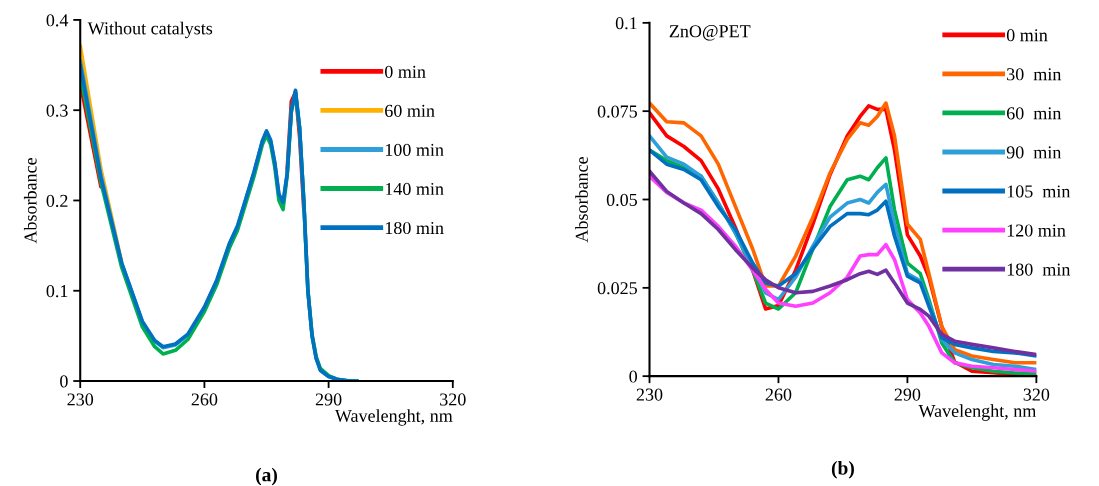  Describe the element at coordinates (842, 469) in the screenshot. I see `text: (b)` at that location.